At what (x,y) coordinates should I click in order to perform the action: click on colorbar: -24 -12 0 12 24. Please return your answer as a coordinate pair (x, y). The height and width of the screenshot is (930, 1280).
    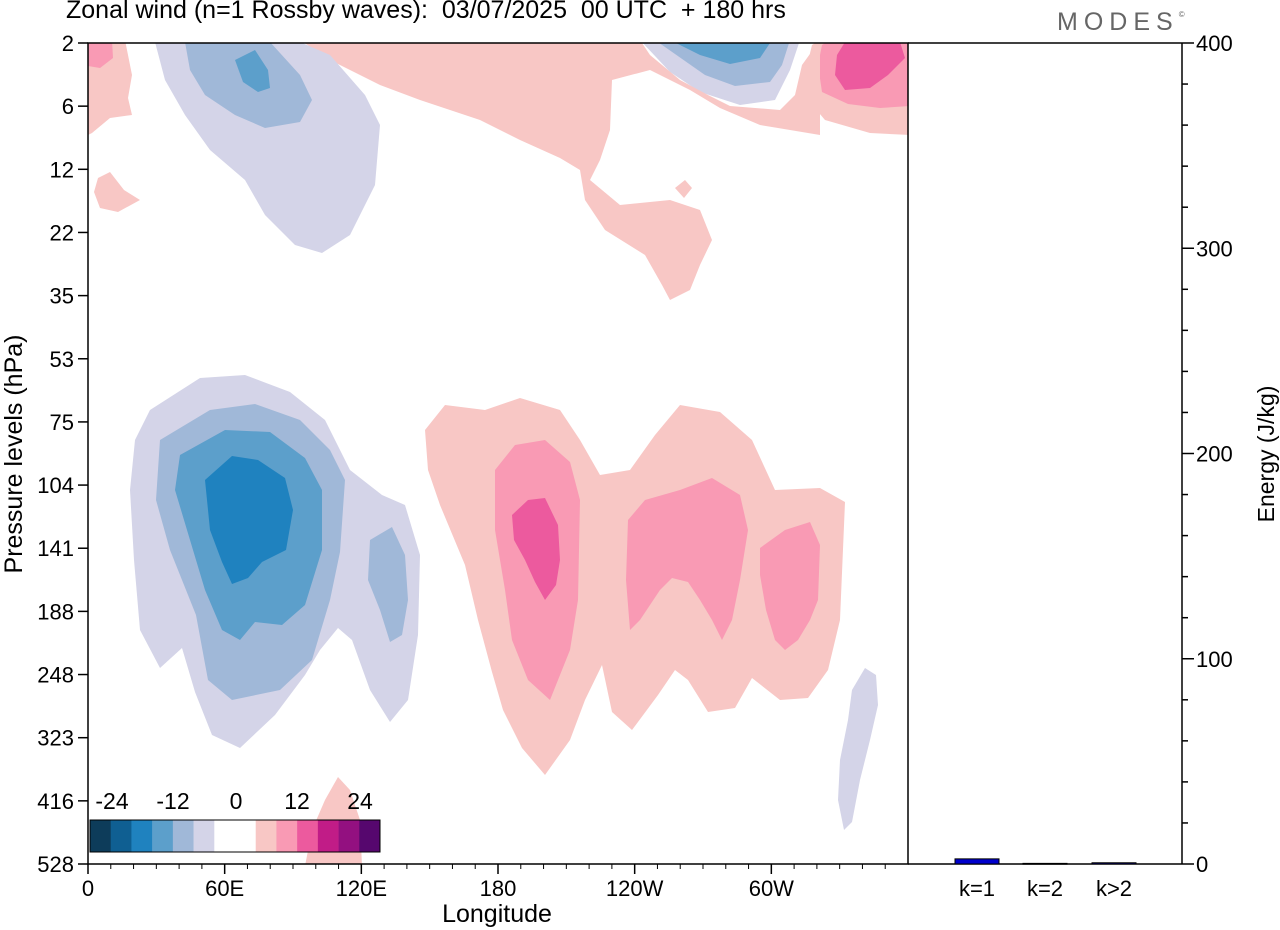
    Looking at the image, I should click on (235, 820).